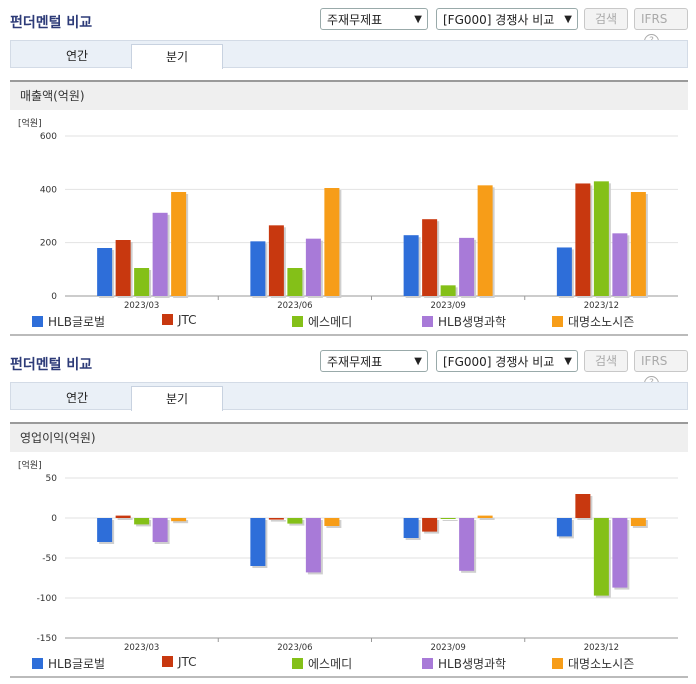  Describe the element at coordinates (349, 437) in the screenshot. I see `section-title: 영업이익(억원)` at that location.